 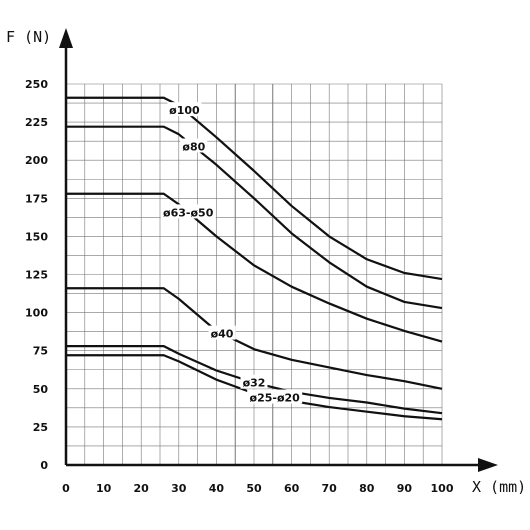 I want to click on y-tick-label: 200, so click(x=36, y=160).